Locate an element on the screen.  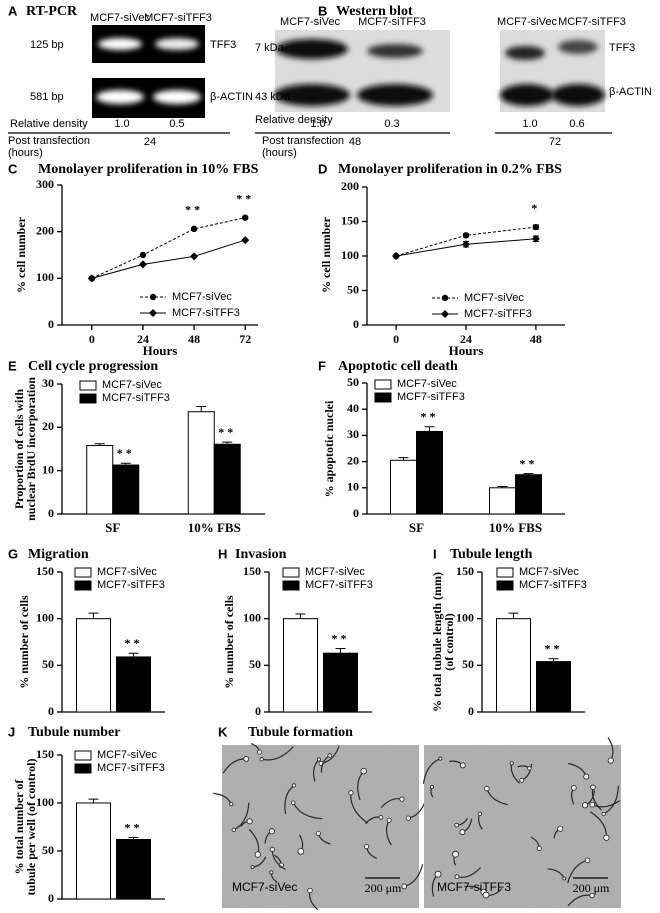
y-axis-label: % total tubule length (mm) is located at coordinates (437, 642).